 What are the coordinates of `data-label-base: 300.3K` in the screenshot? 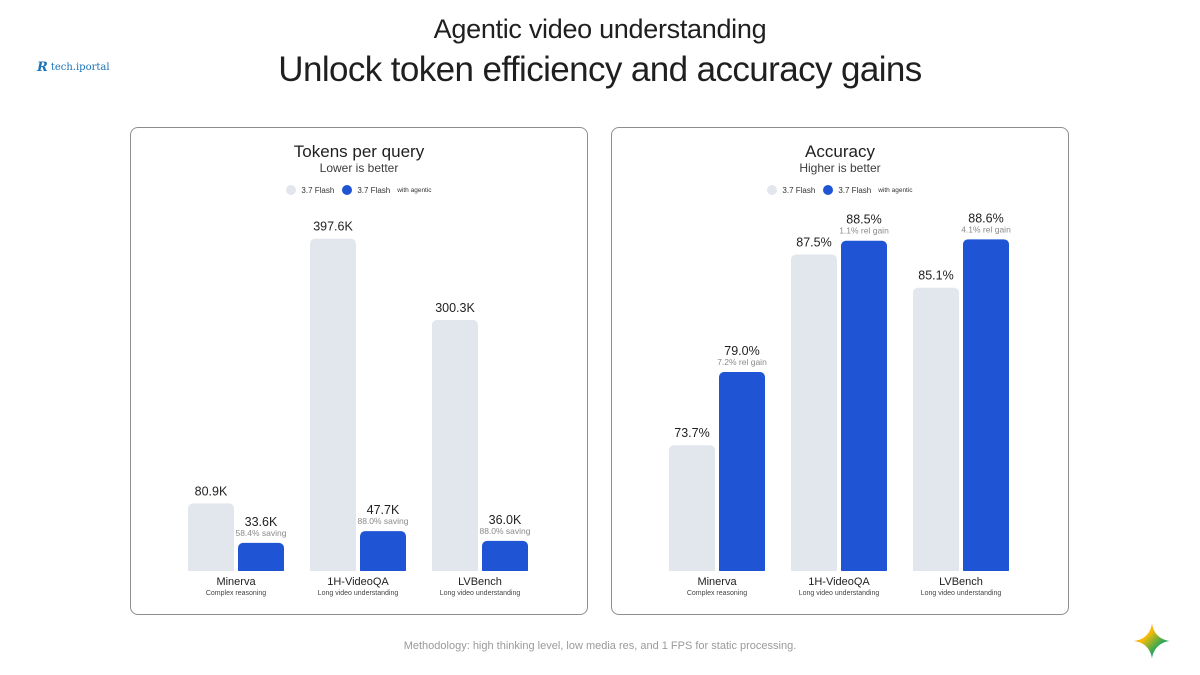 It's located at (455, 308).